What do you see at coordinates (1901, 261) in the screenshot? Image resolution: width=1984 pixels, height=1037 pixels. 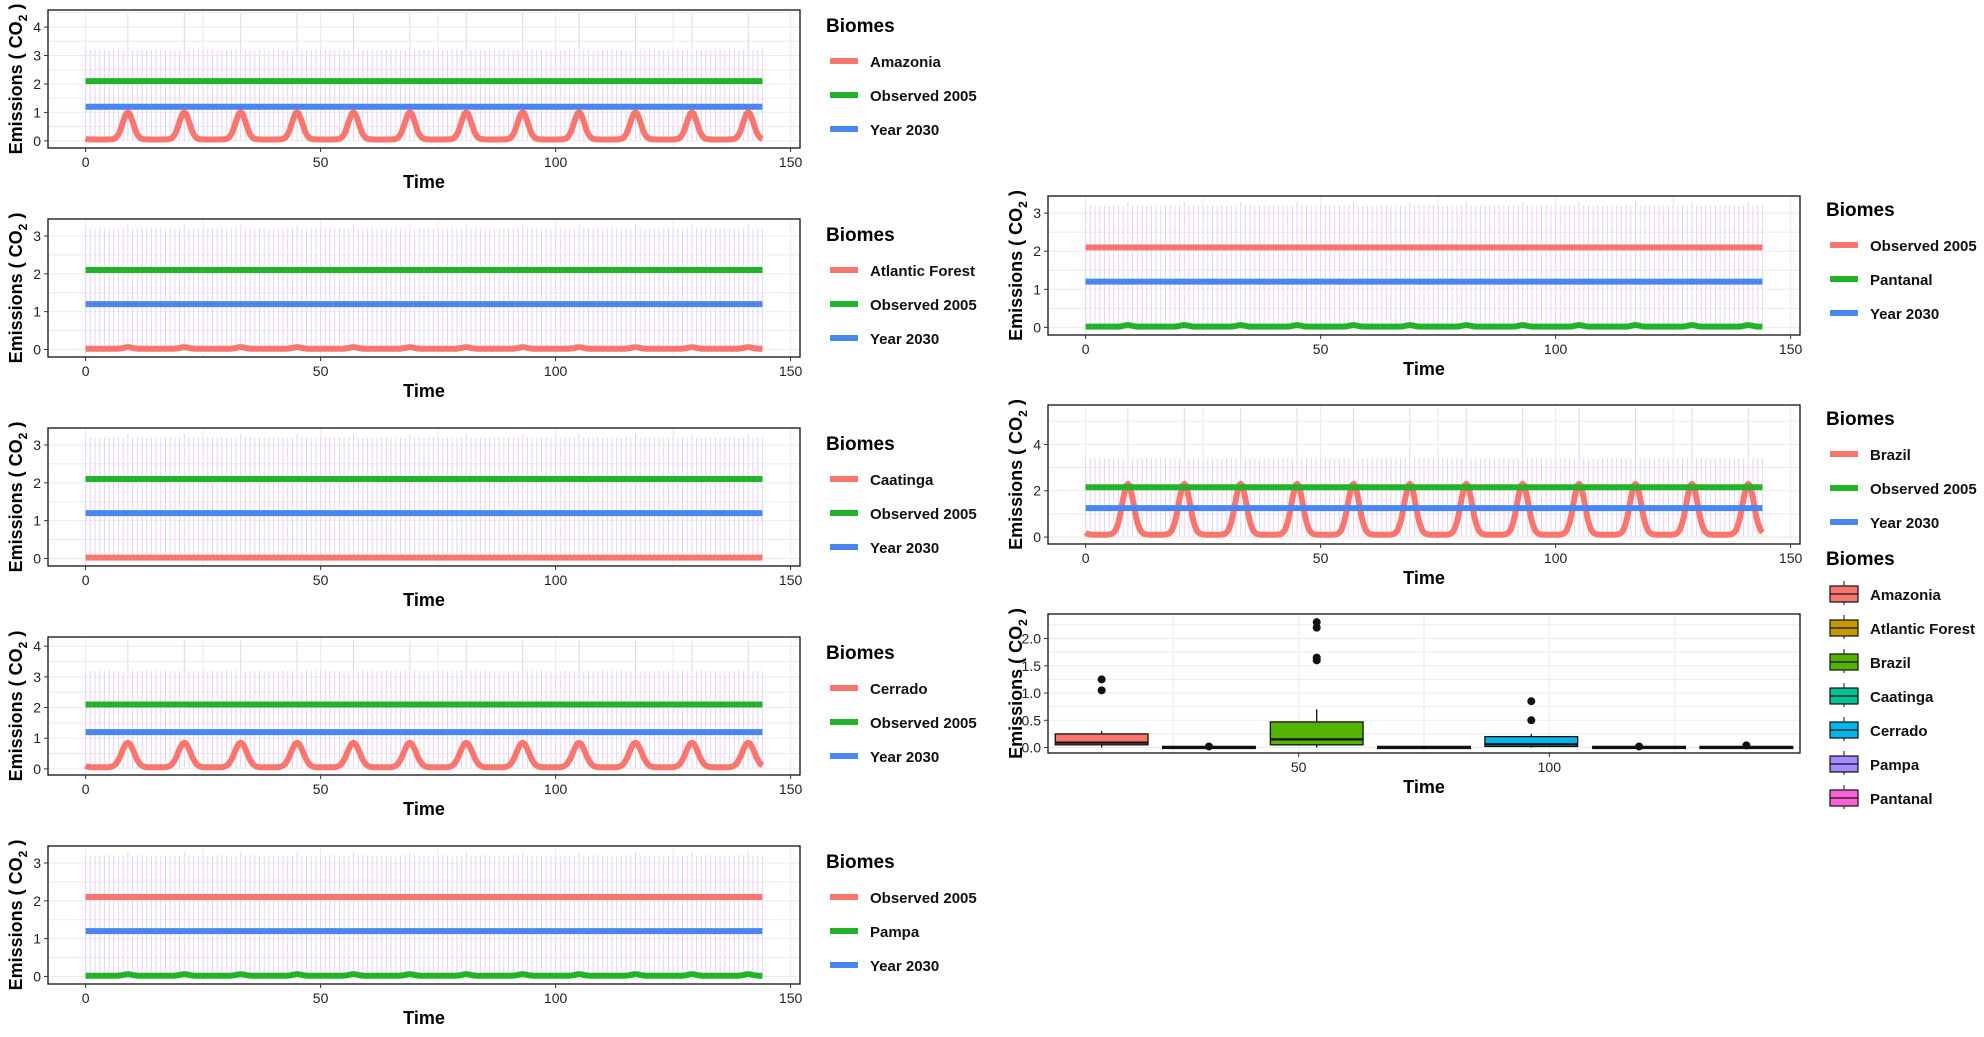 I see `legend: Biomes Observed 2005 Pantanal Year 2030` at bounding box center [1901, 261].